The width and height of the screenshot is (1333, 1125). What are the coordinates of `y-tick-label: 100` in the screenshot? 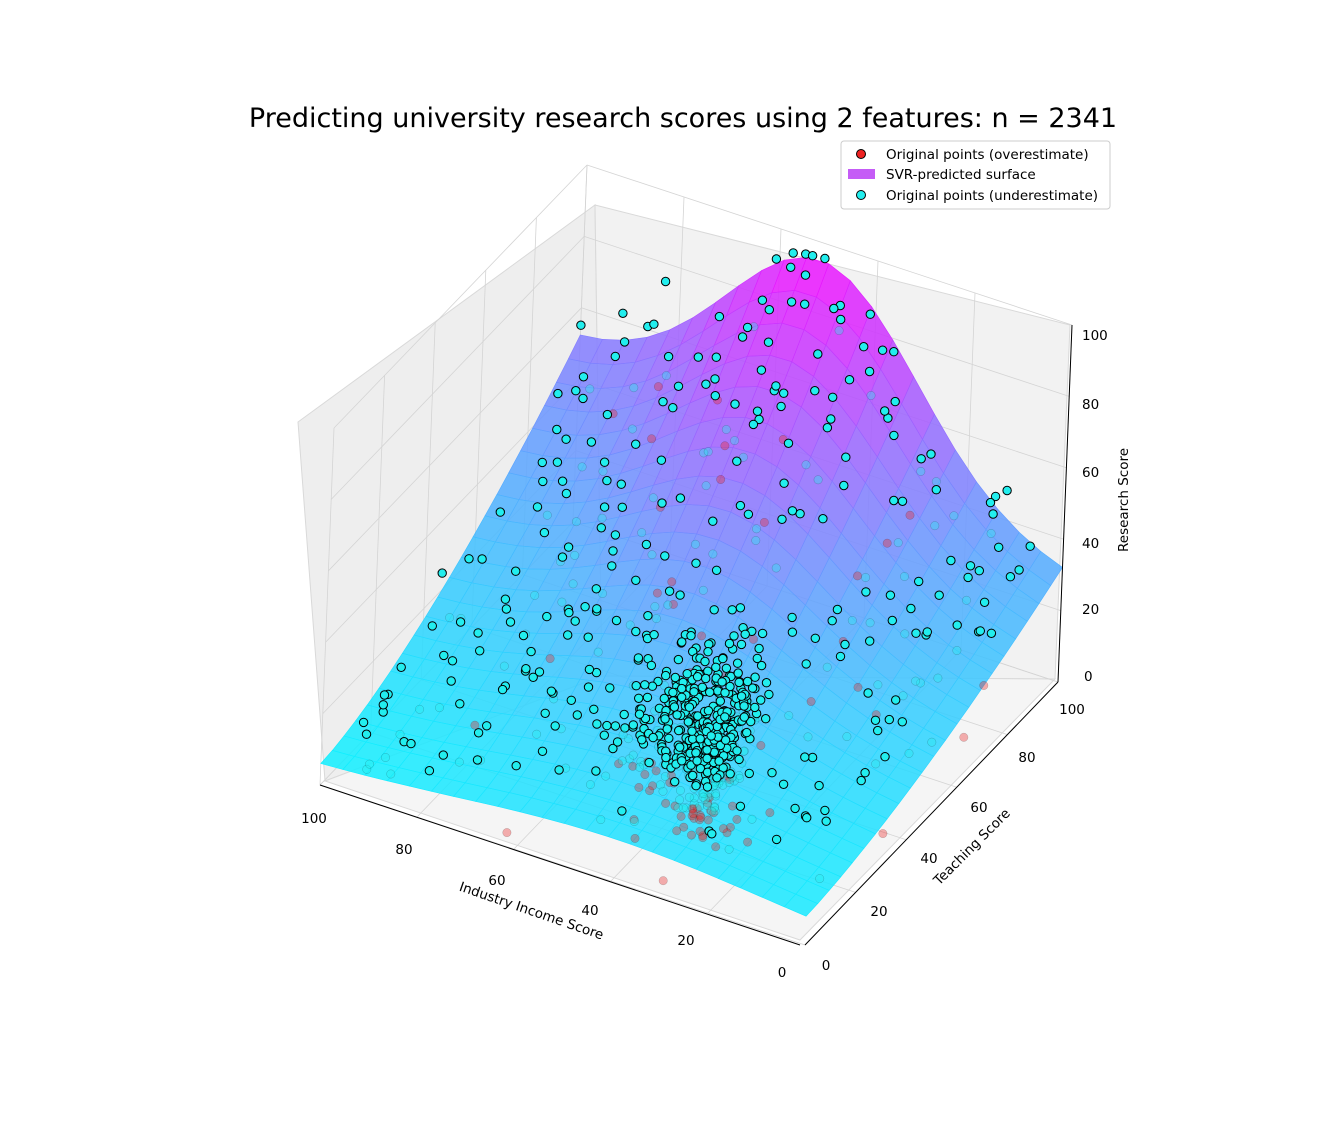 It's located at (1072, 710).